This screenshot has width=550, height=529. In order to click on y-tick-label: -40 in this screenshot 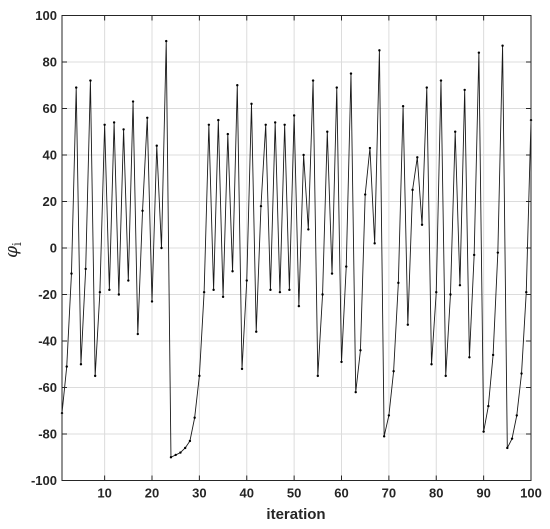, I will do `click(47, 341)`.